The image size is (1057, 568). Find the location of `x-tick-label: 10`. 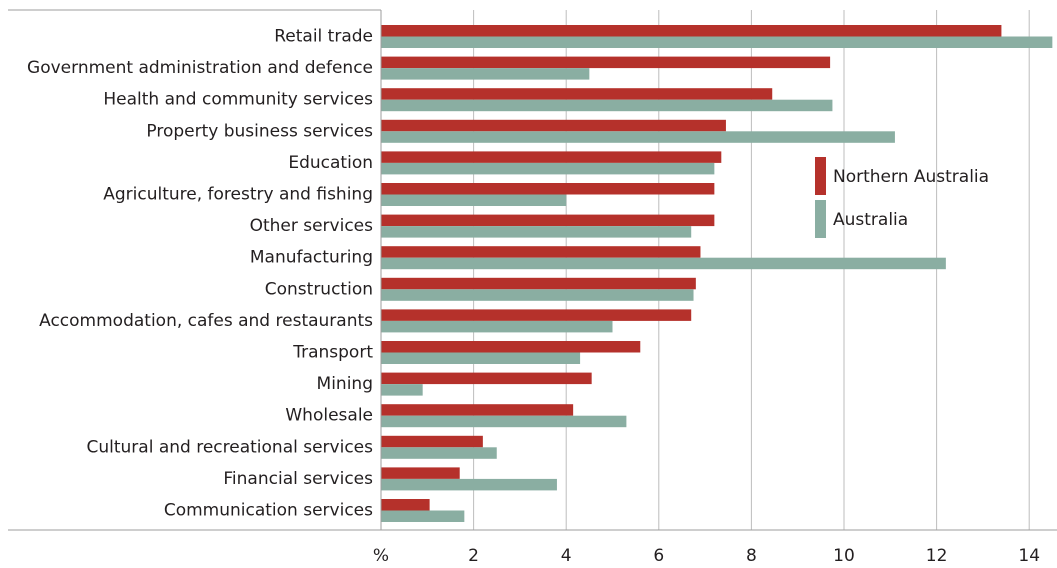

x-tick-label: 10 is located at coordinates (844, 556).